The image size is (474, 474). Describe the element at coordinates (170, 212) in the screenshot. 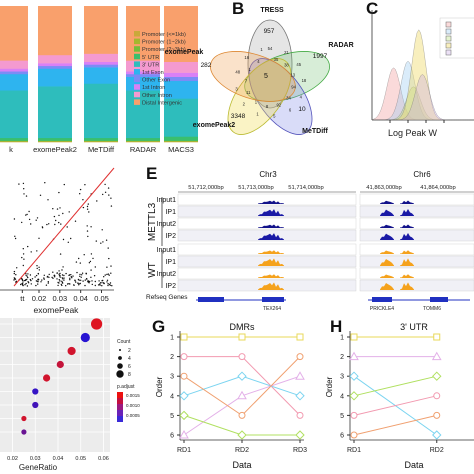

I see `track-label: IP1` at that location.